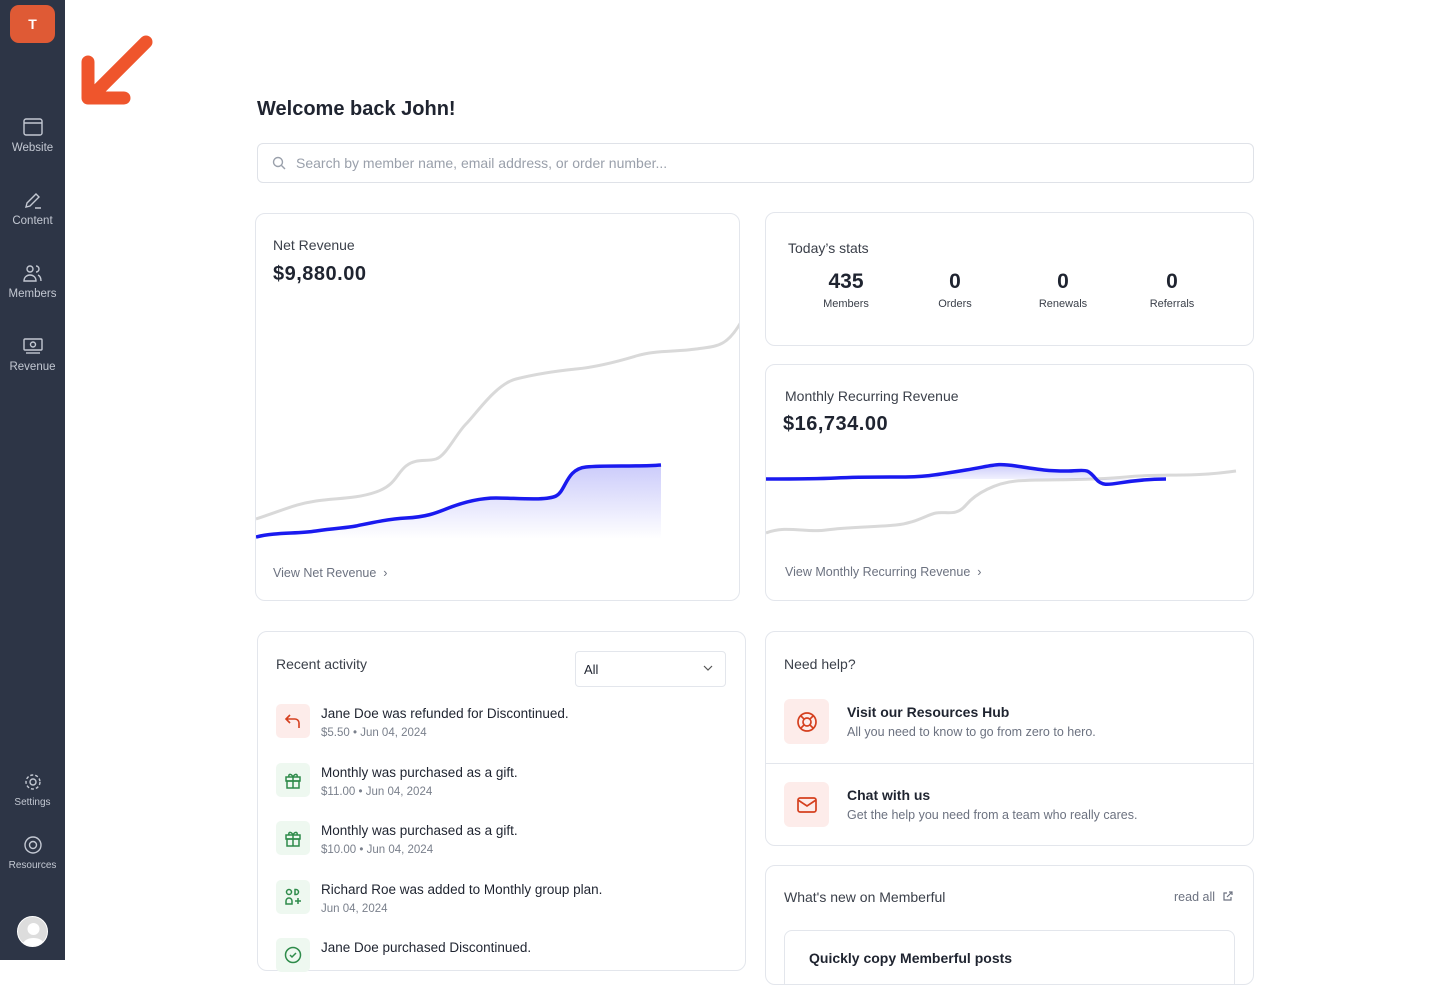 This screenshot has height=985, width=1440. What do you see at coordinates (865, 897) in the screenshot?
I see `card-title: What's new on Memberful` at bounding box center [865, 897].